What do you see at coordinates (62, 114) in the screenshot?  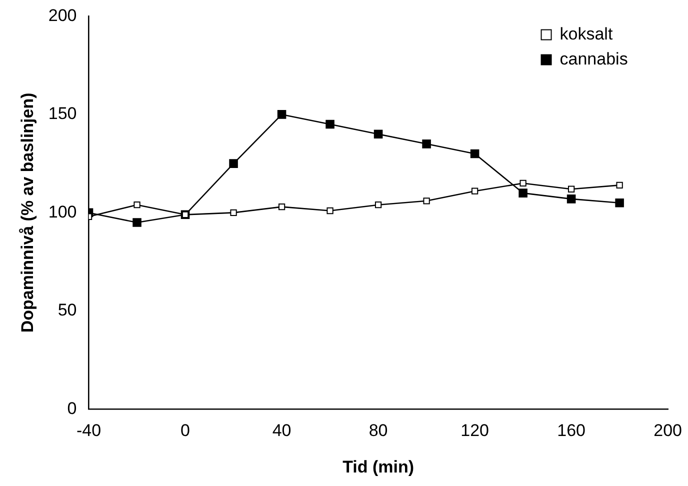 I see `y-tick-label: 150` at bounding box center [62, 114].